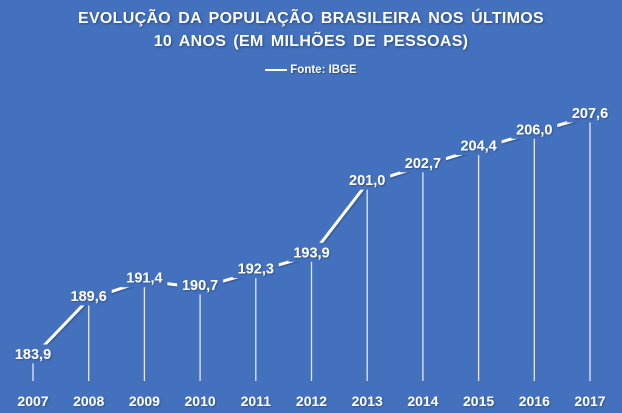 The height and width of the screenshot is (413, 622). I want to click on data-point-label: 207,6, so click(590, 114).